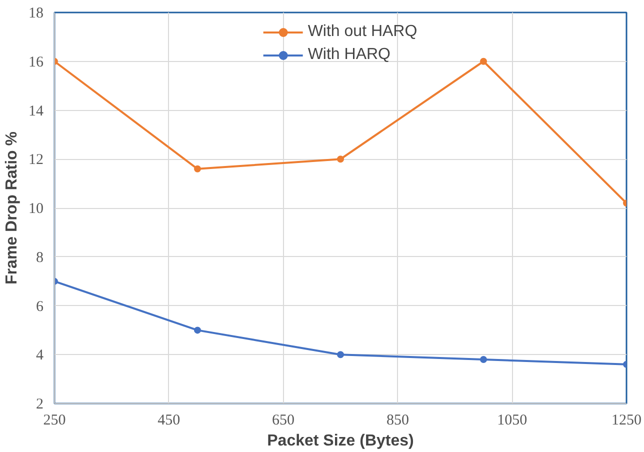 This screenshot has height=452, width=644. What do you see at coordinates (12, 208) in the screenshot?
I see `y-axis-title: Frame Drop Ratio %` at bounding box center [12, 208].